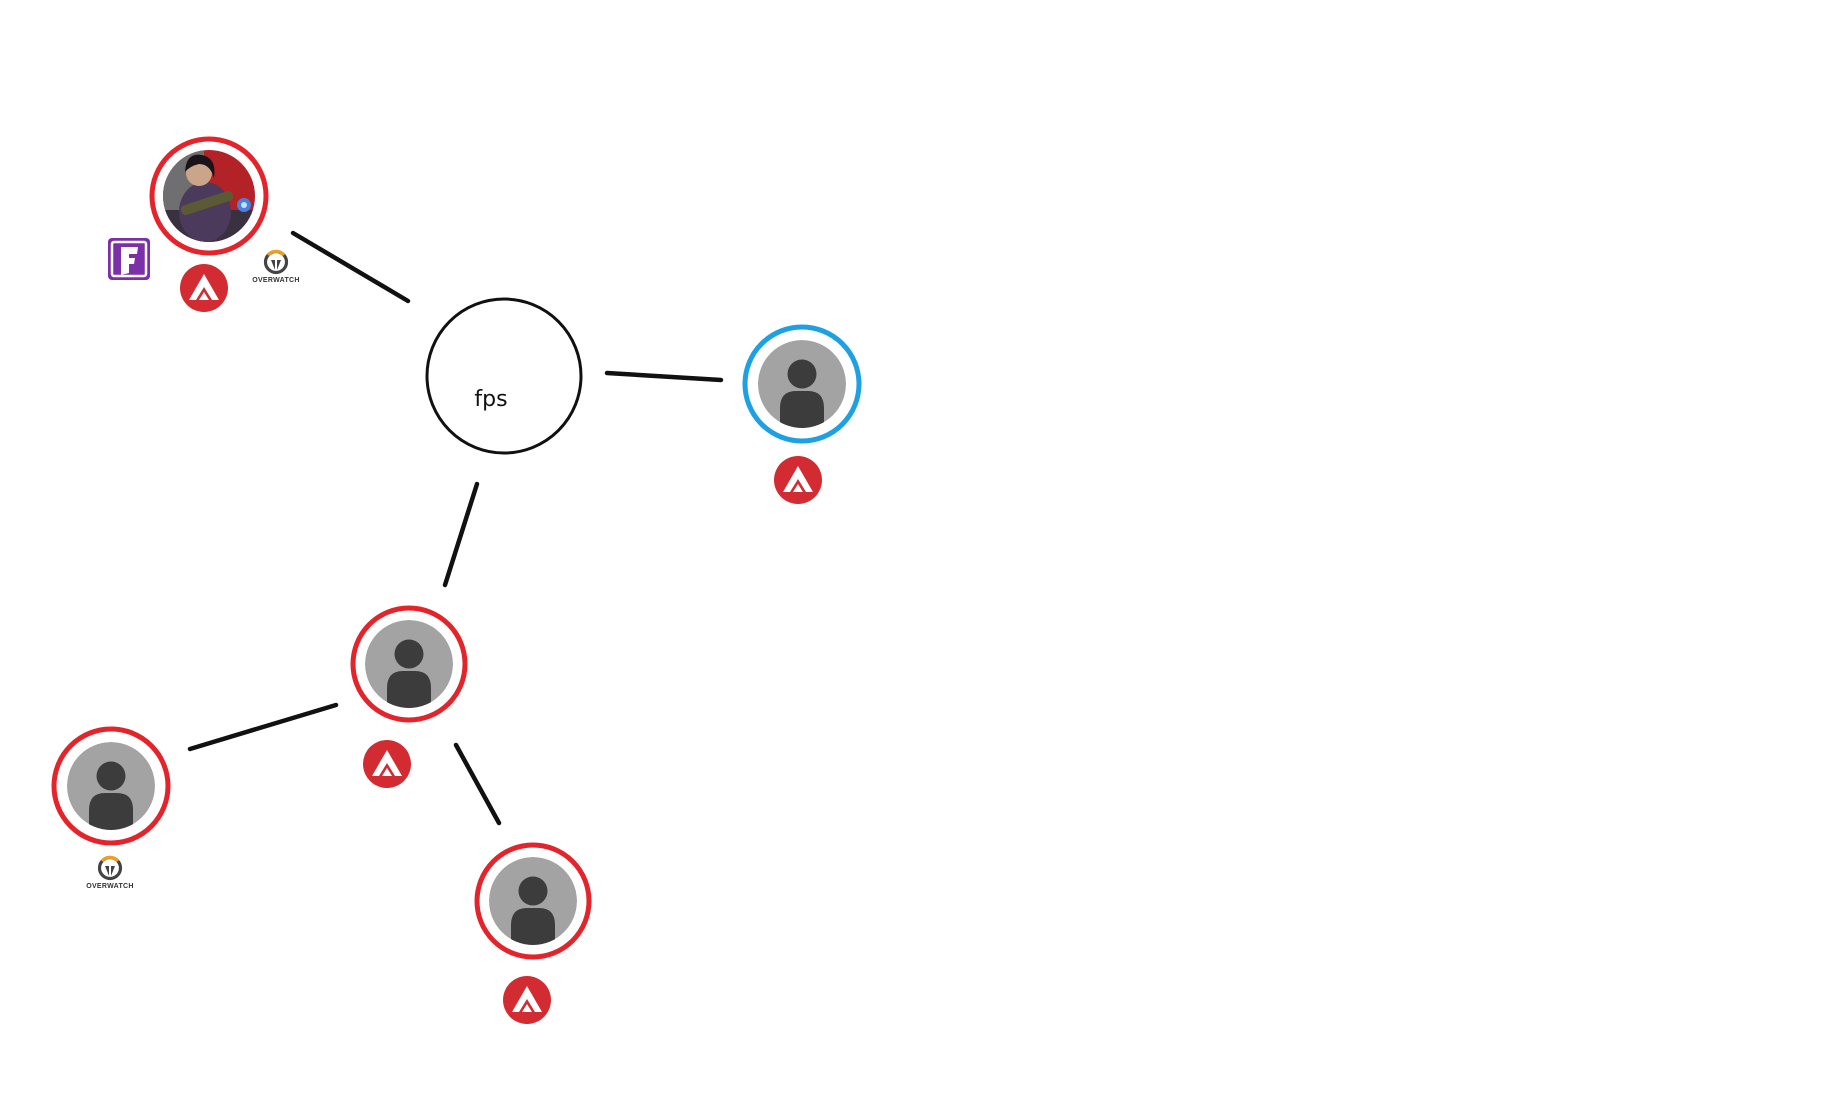 This screenshot has width=1841, height=1094. Describe the element at coordinates (204, 224) in the screenshot. I see `player-node-main: OVERWATCH` at that location.